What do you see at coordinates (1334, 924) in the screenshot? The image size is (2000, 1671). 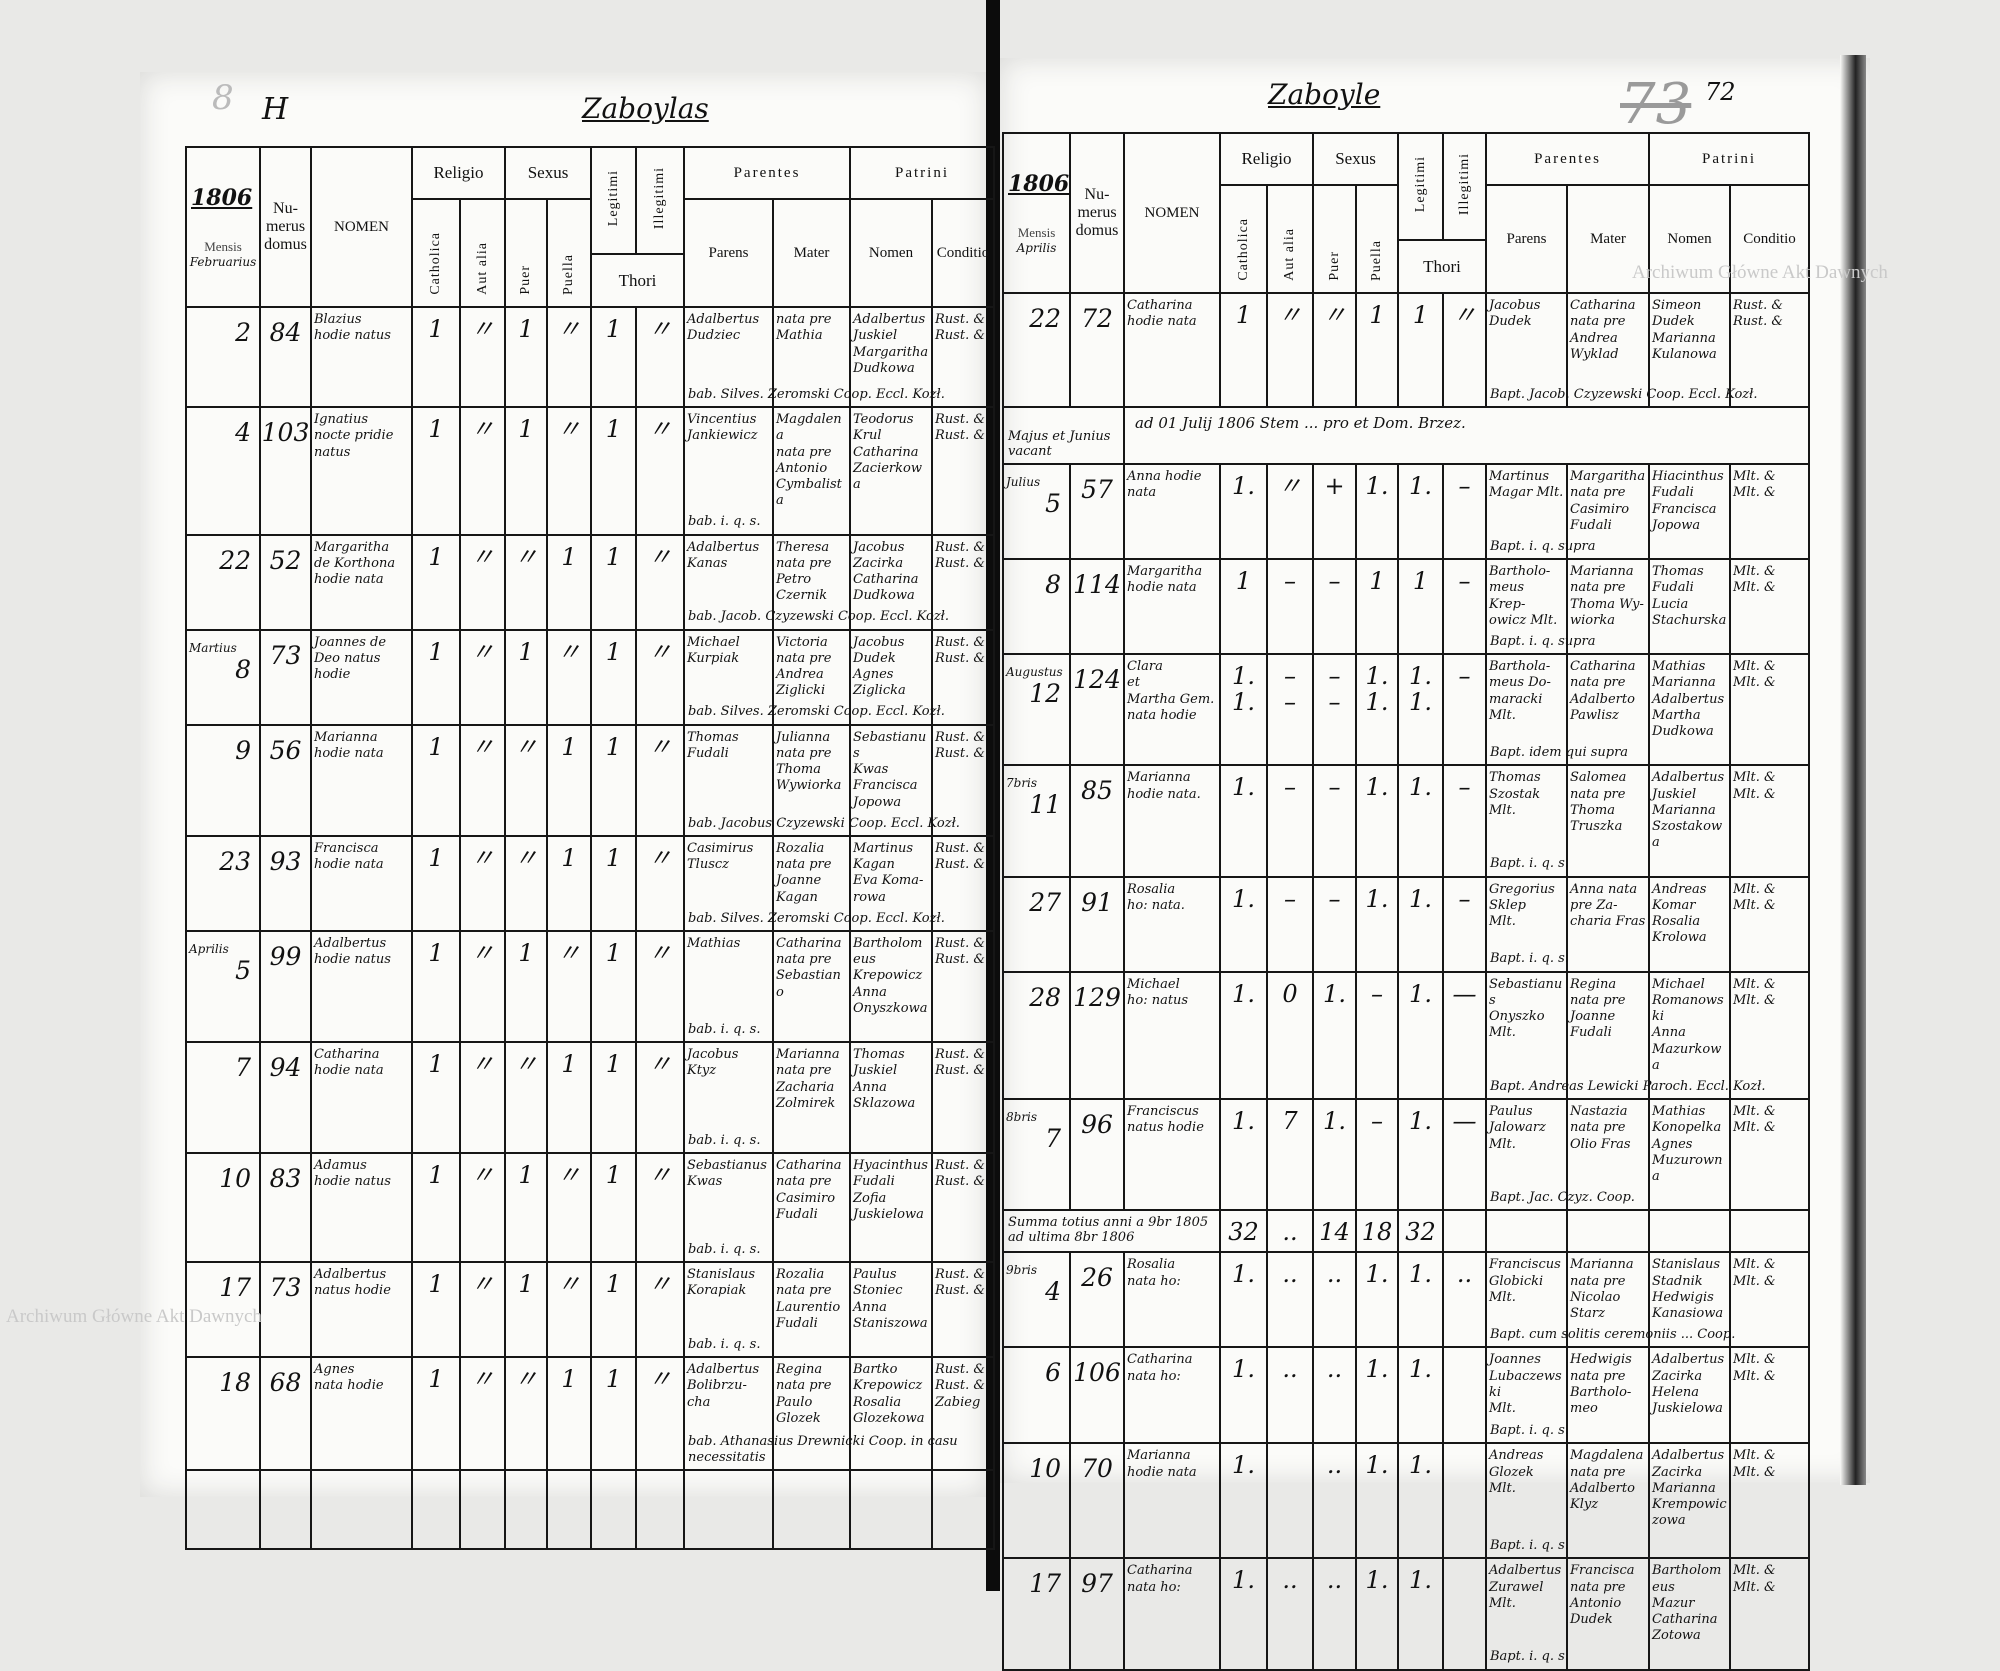 I see `puer-cell: –` at bounding box center [1334, 924].